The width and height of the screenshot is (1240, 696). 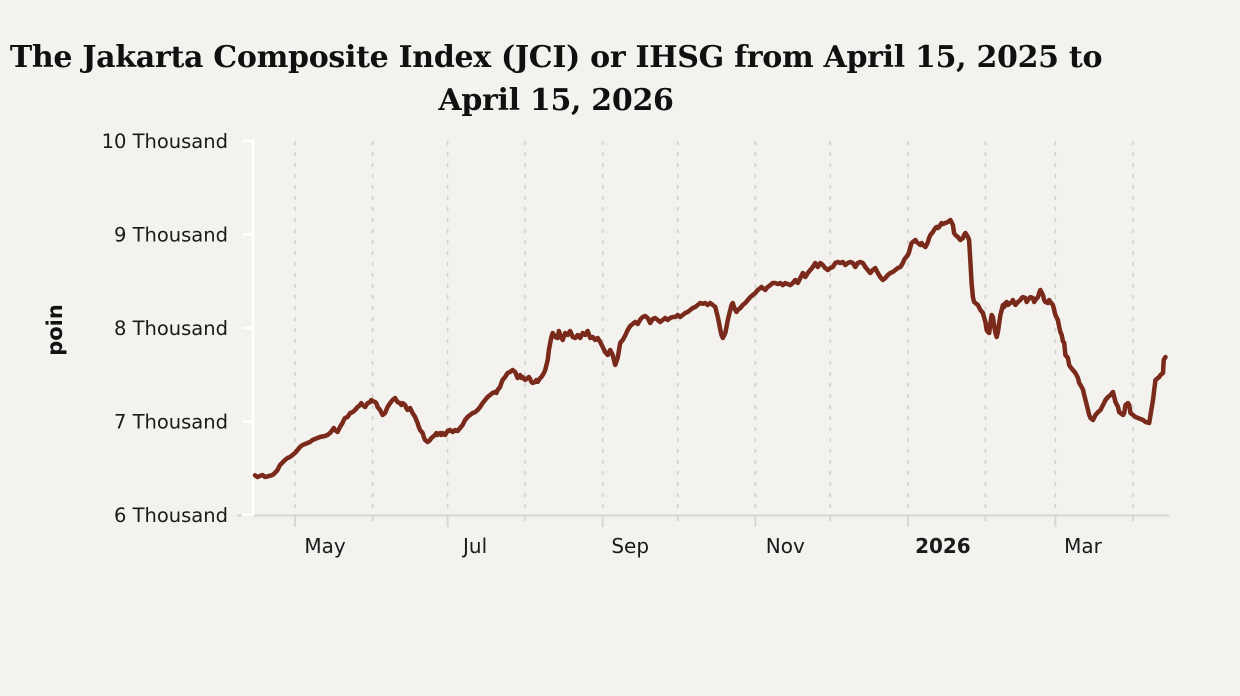 I want to click on x-tick-label: May, so click(x=325, y=546).